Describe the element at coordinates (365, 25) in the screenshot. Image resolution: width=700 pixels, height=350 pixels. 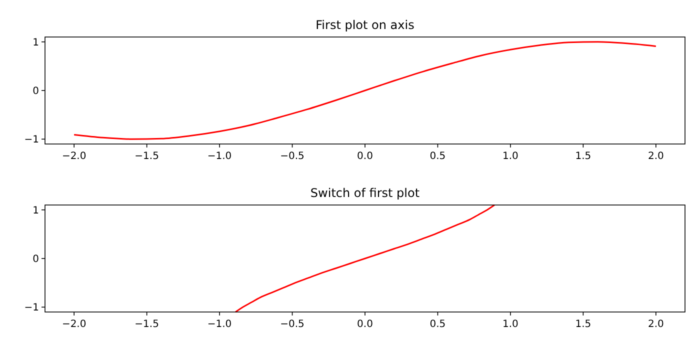
I see `chart-title: First plot on axis` at that location.